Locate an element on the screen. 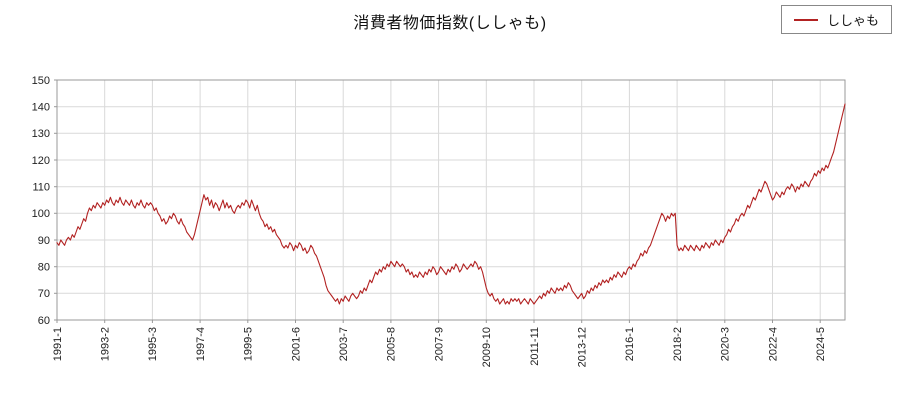 This screenshot has height=400, width=900. chart-title: 消費者物価指数(ししゃも) is located at coordinates (450, 23).